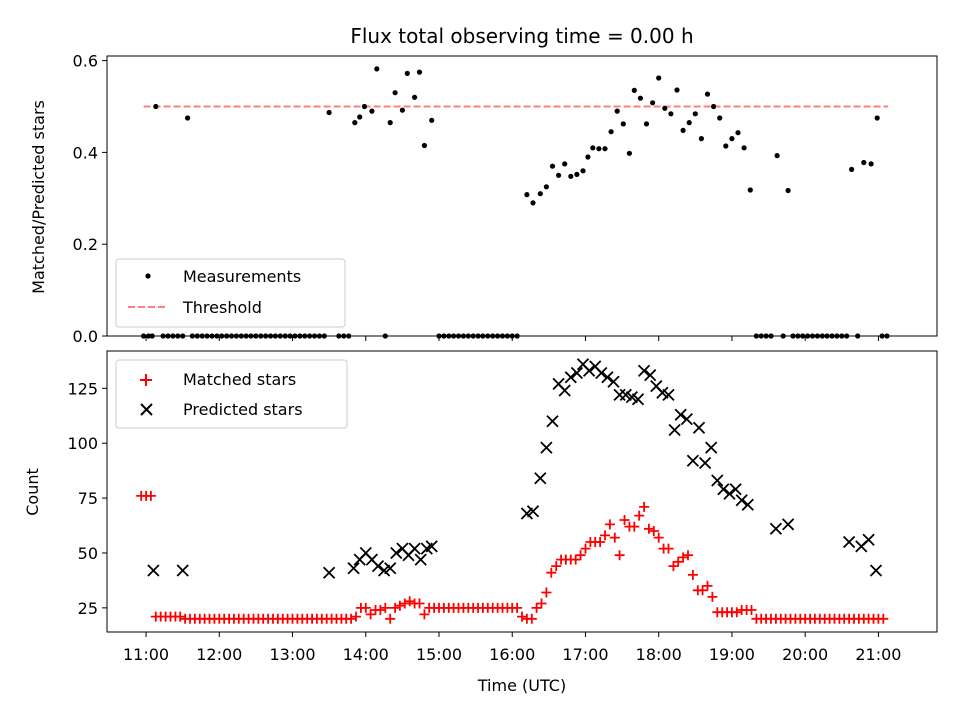 This screenshot has height=720, width=960. What do you see at coordinates (88, 498) in the screenshot?
I see `bottom-y-tick-label: 75` at bounding box center [88, 498].